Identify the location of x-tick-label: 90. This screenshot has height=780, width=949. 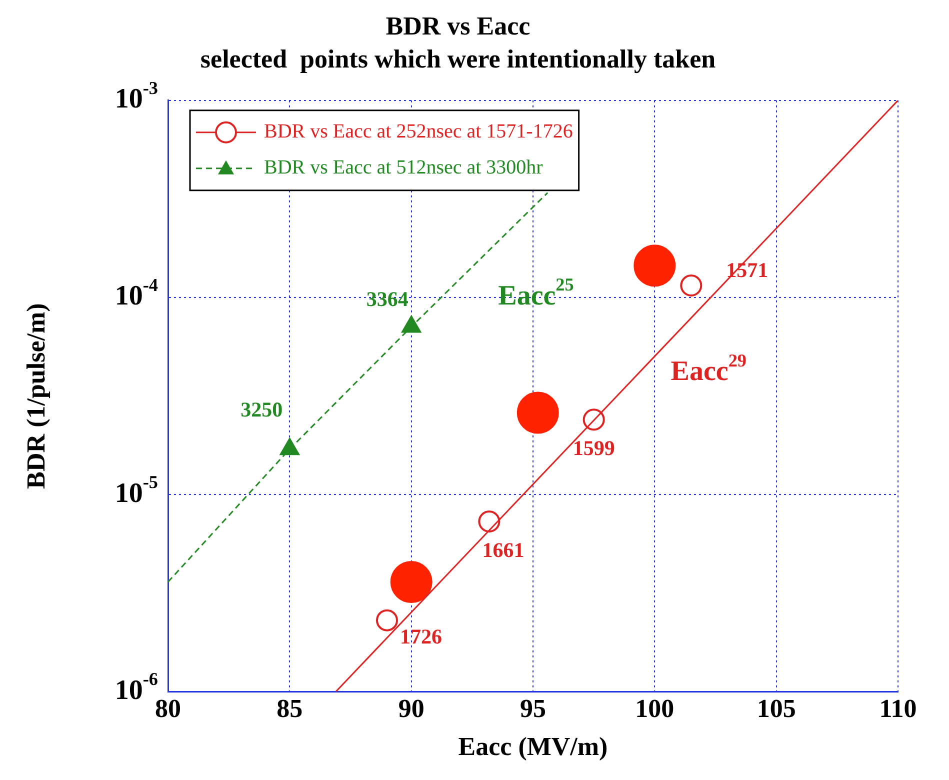
(411, 708).